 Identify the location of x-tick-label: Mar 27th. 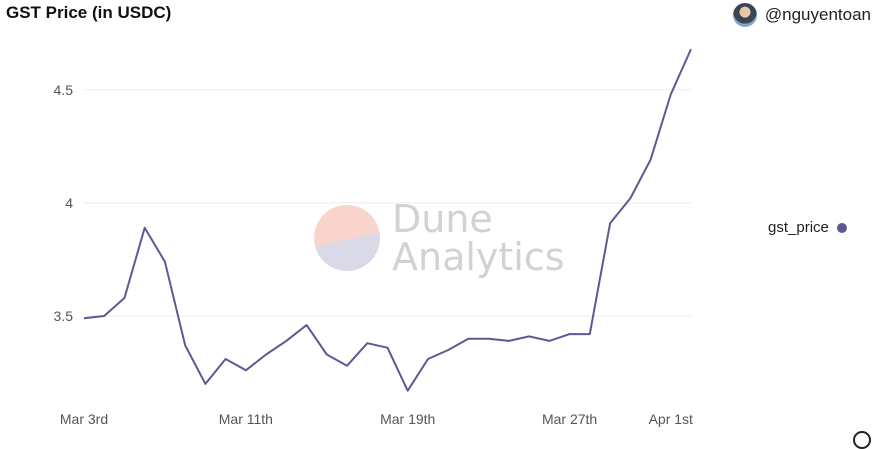
(569, 419).